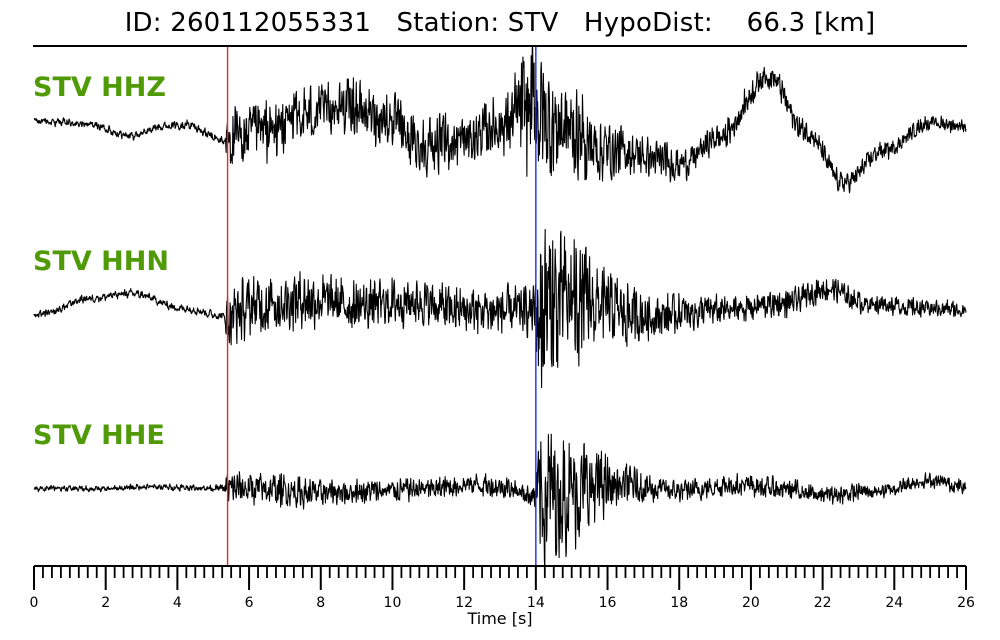 The image size is (1000, 640). I want to click on title-underline, so click(500, 46).